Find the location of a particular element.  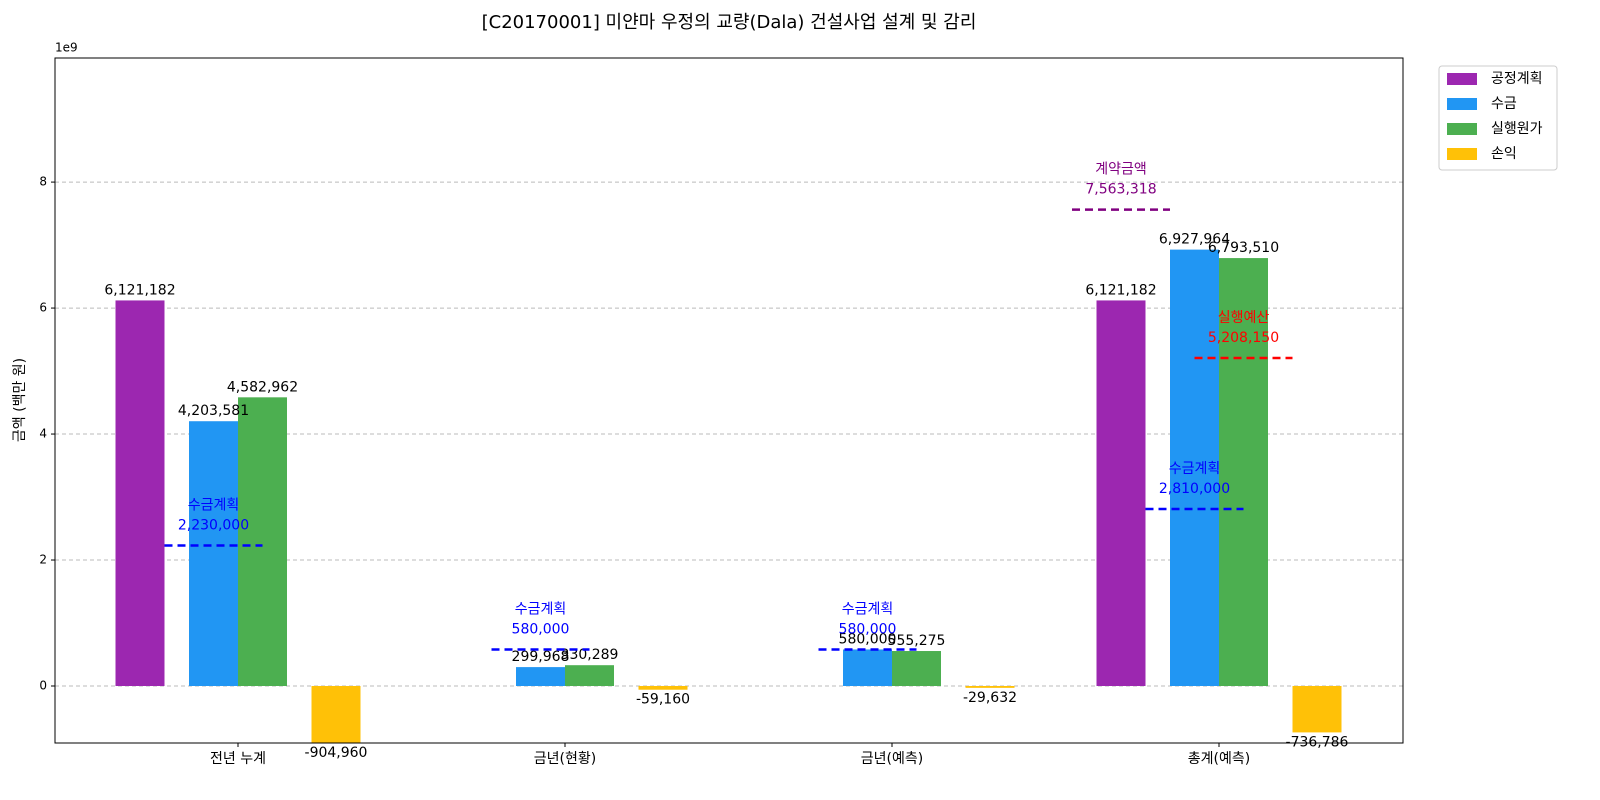

x-tick-label: 금년(현황) is located at coordinates (565, 759).